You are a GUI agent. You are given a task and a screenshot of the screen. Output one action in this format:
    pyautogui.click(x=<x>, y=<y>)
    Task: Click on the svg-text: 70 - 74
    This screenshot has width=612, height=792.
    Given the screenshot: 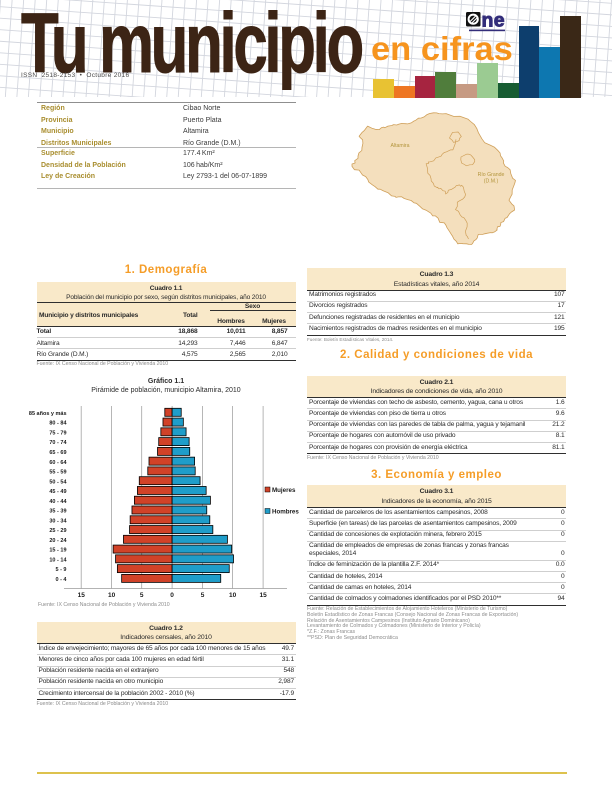 What is the action you would take?
    pyautogui.click(x=58, y=443)
    